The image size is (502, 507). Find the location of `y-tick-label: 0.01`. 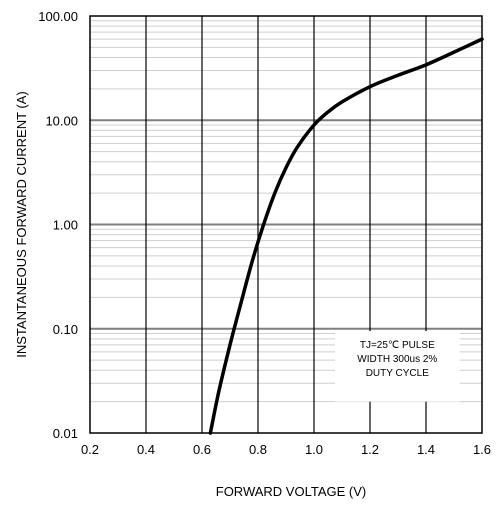

y-tick-label: 0.01 is located at coordinates (65, 433).